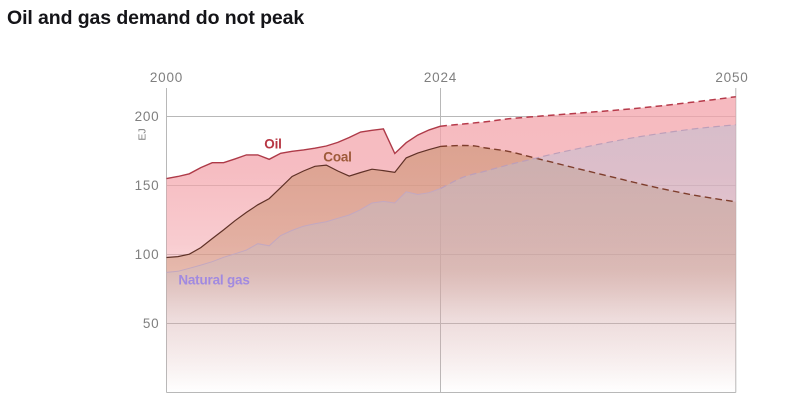 The image size is (788, 405). Describe the element at coordinates (337, 157) in the screenshot. I see `svg-text: Coal` at that location.